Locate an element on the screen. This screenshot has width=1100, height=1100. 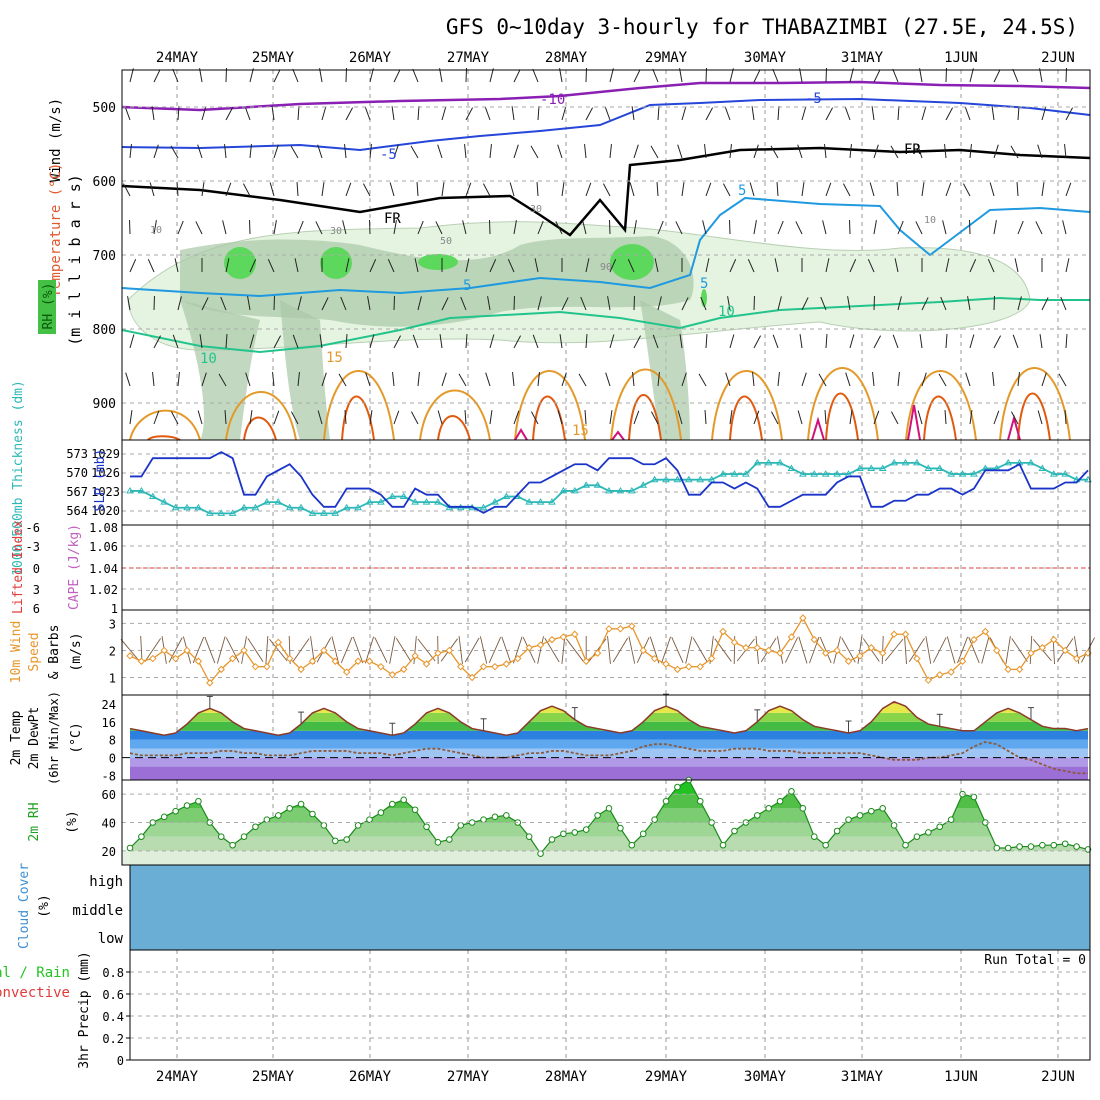
contour-label: 5 is located at coordinates (467, 286).